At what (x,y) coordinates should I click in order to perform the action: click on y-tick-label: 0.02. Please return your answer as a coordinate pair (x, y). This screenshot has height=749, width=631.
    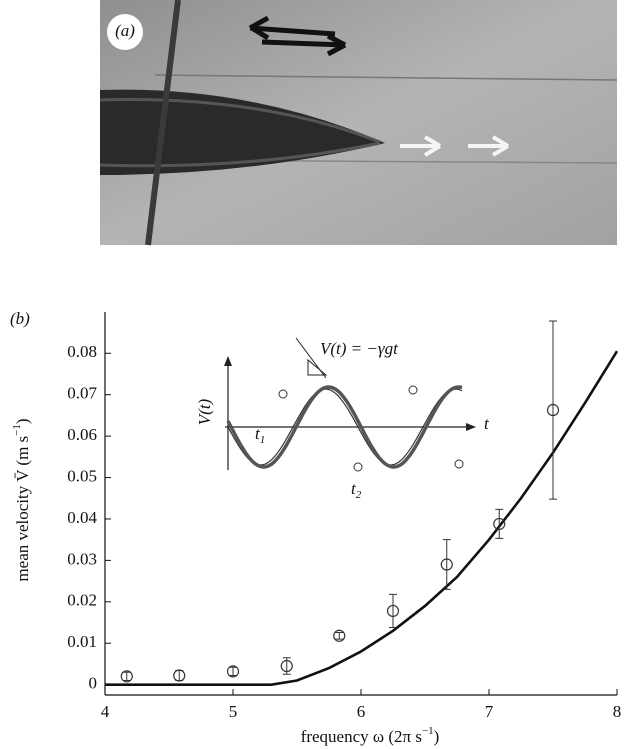
    Looking at the image, I should click on (82, 600).